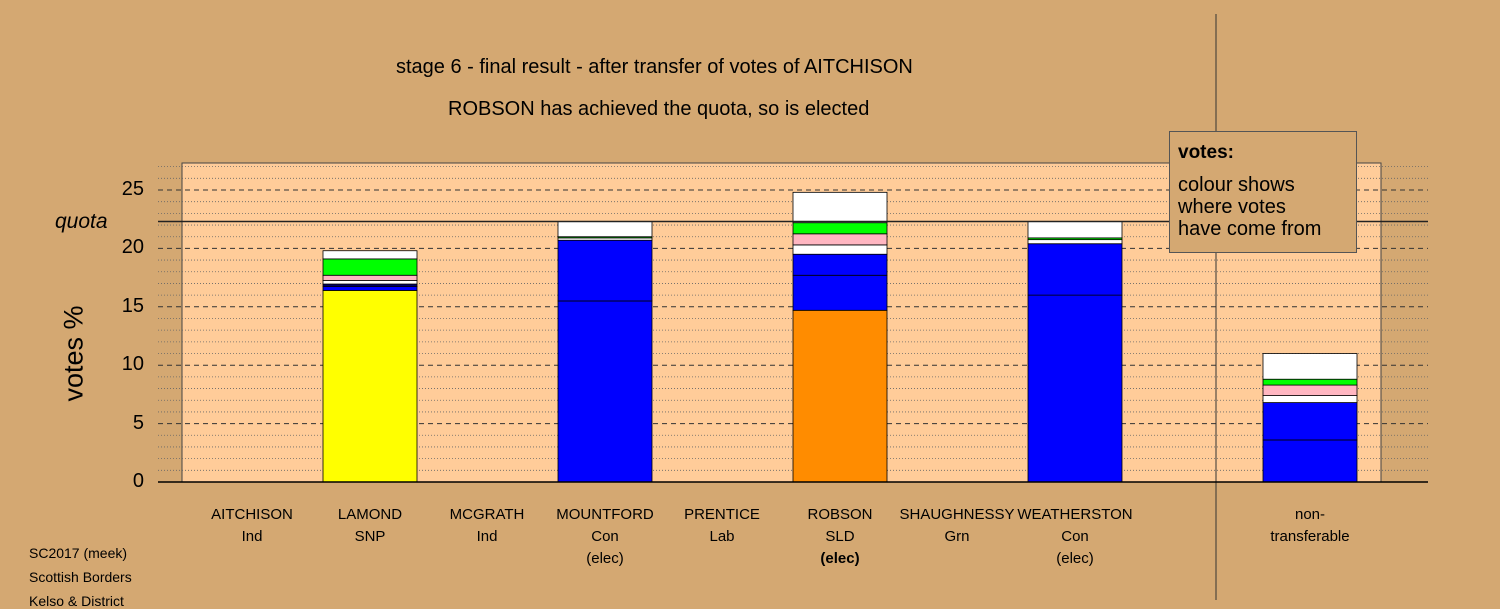  Describe the element at coordinates (487, 514) in the screenshot. I see `candidate-name: MCGRATH` at that location.